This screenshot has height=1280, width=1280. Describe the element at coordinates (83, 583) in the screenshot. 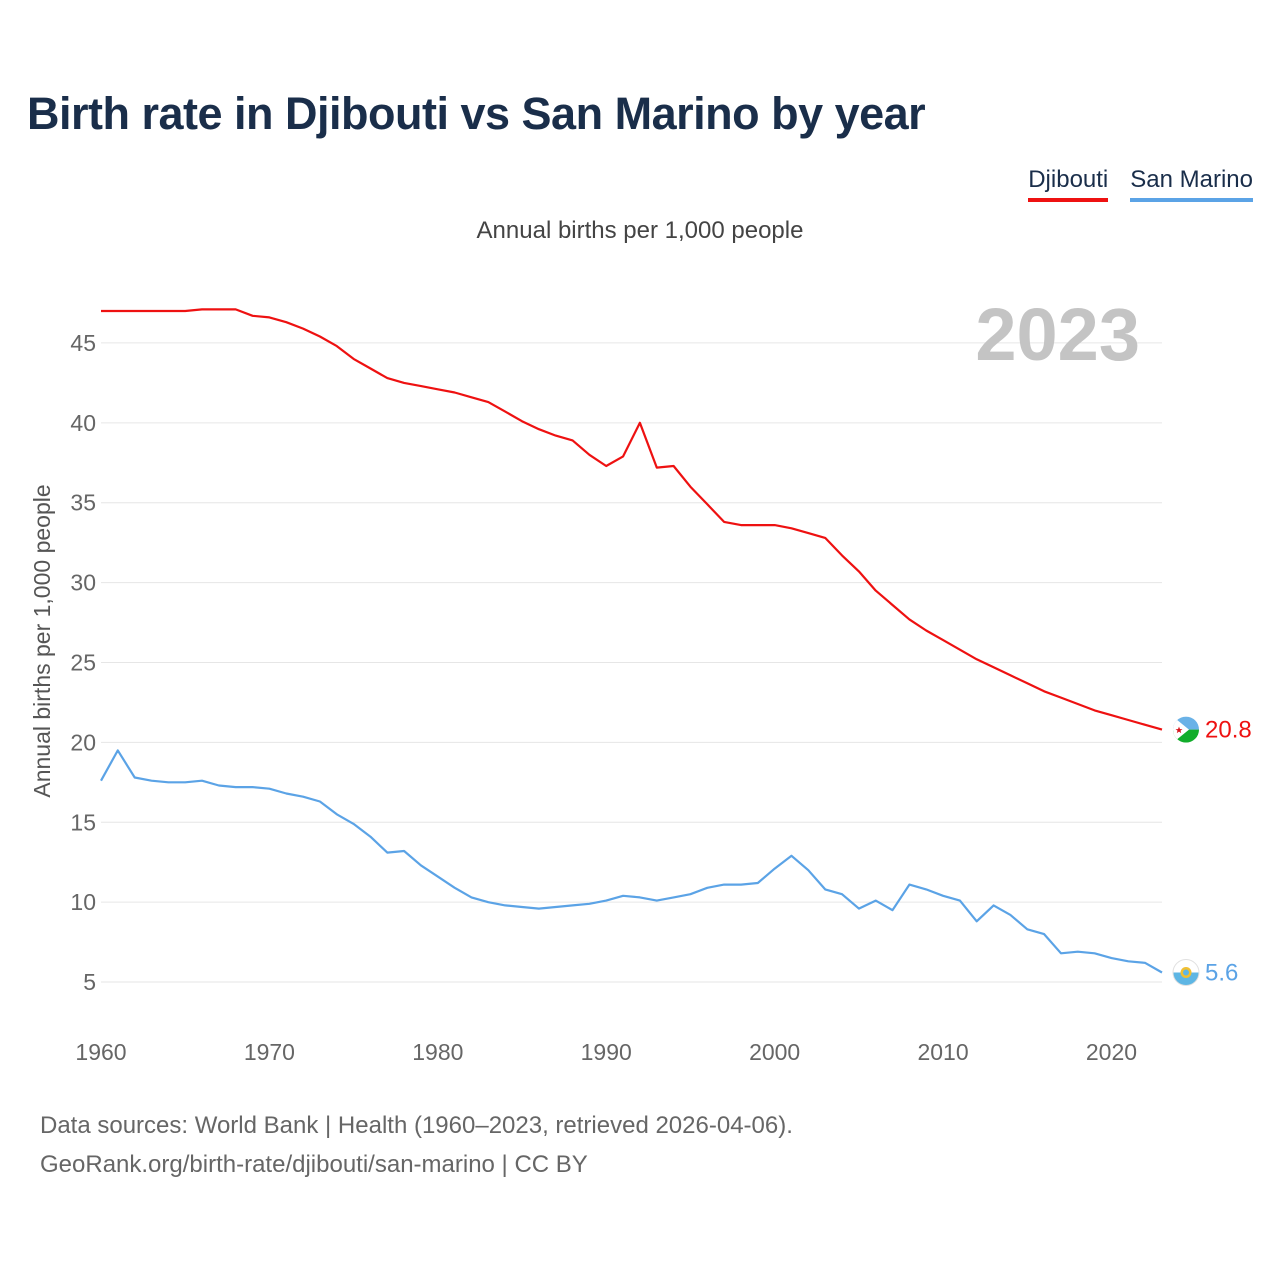

I see `y-tick-label: 30` at that location.